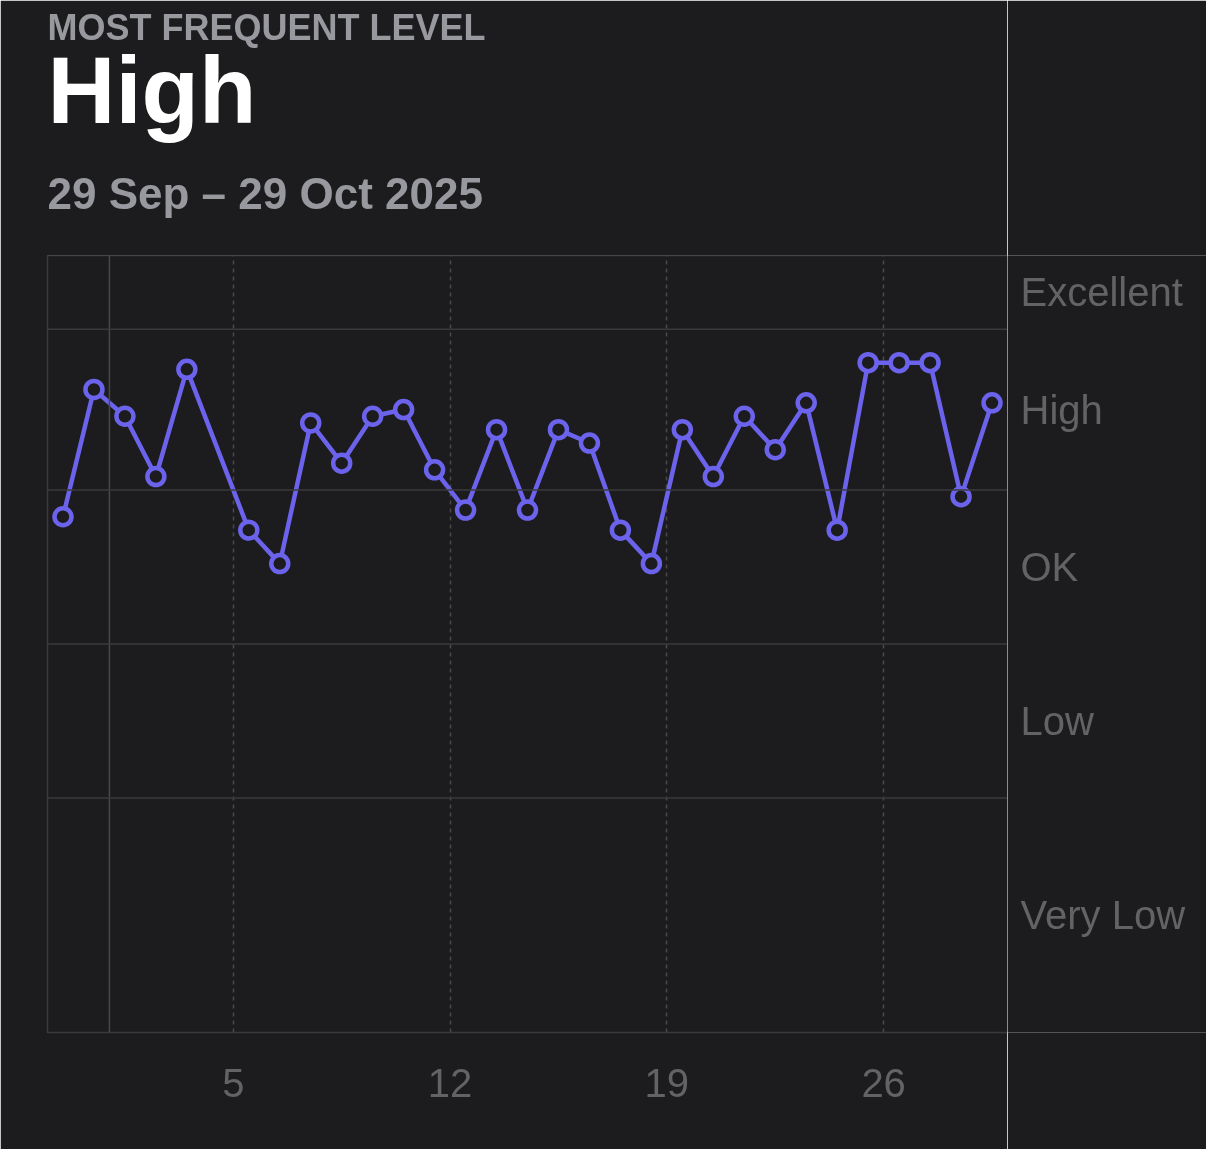 Image resolution: width=1206 pixels, height=1149 pixels. Describe the element at coordinates (1101, 292) in the screenshot. I see `text: Excellent` at that location.